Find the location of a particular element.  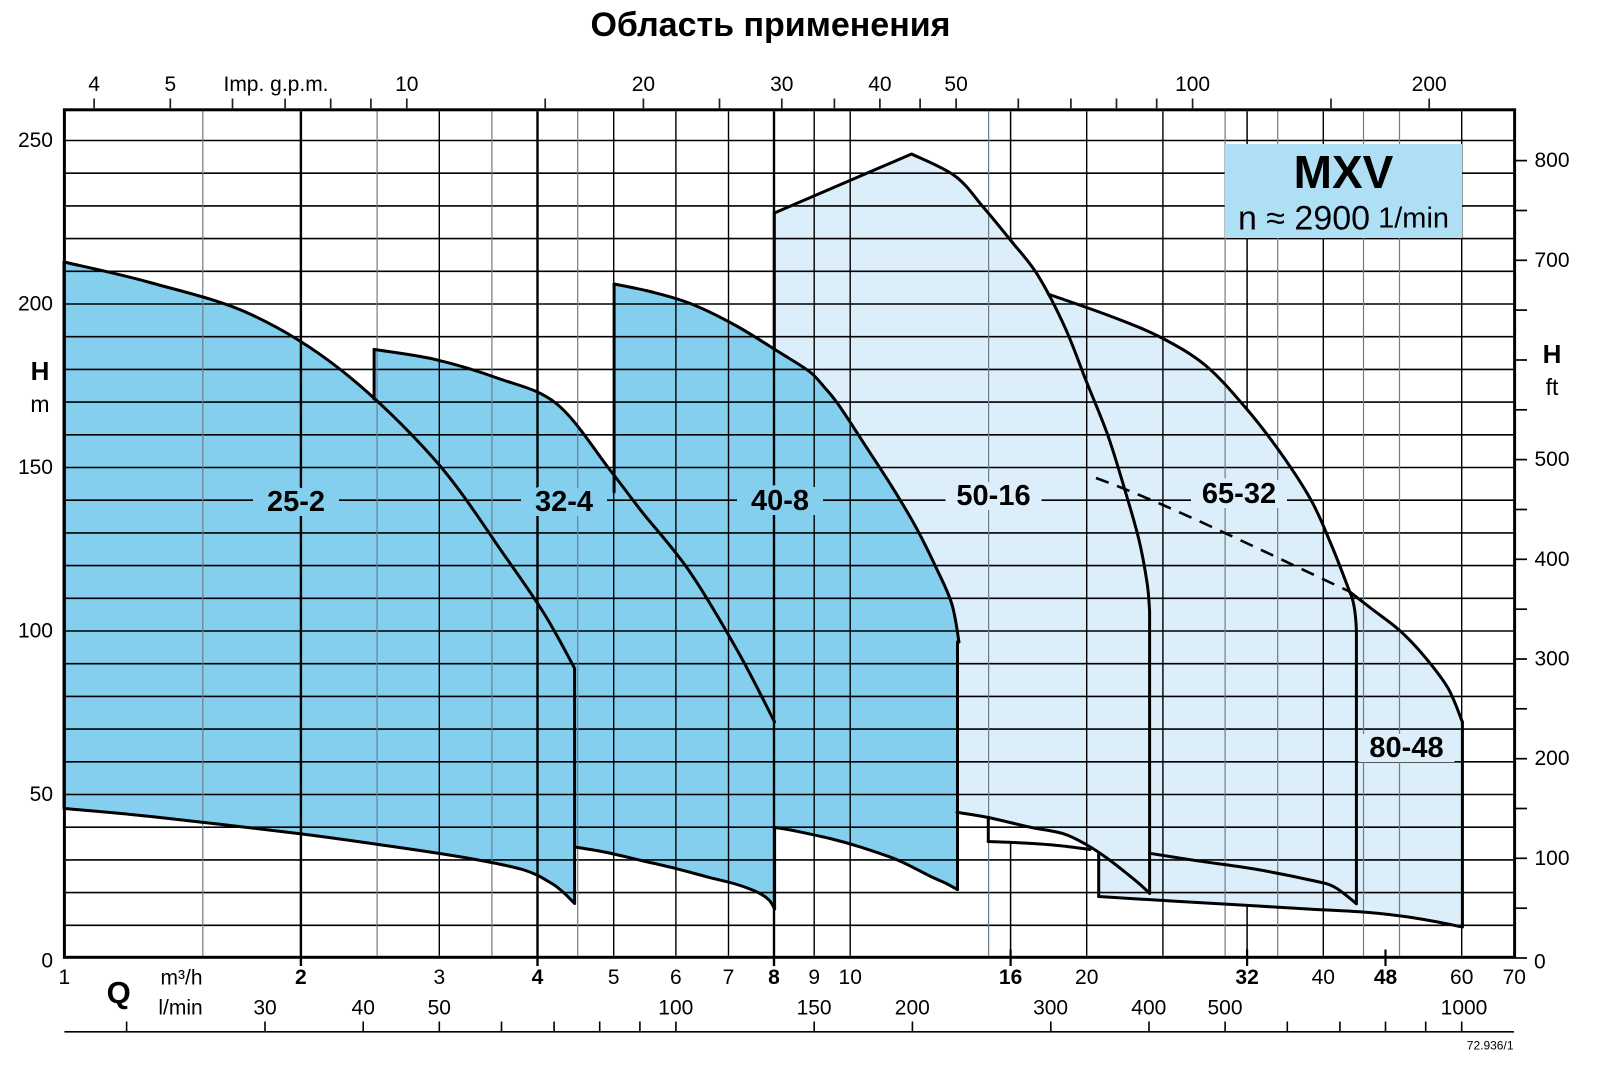

svg-text: 50-16 is located at coordinates (993, 496).